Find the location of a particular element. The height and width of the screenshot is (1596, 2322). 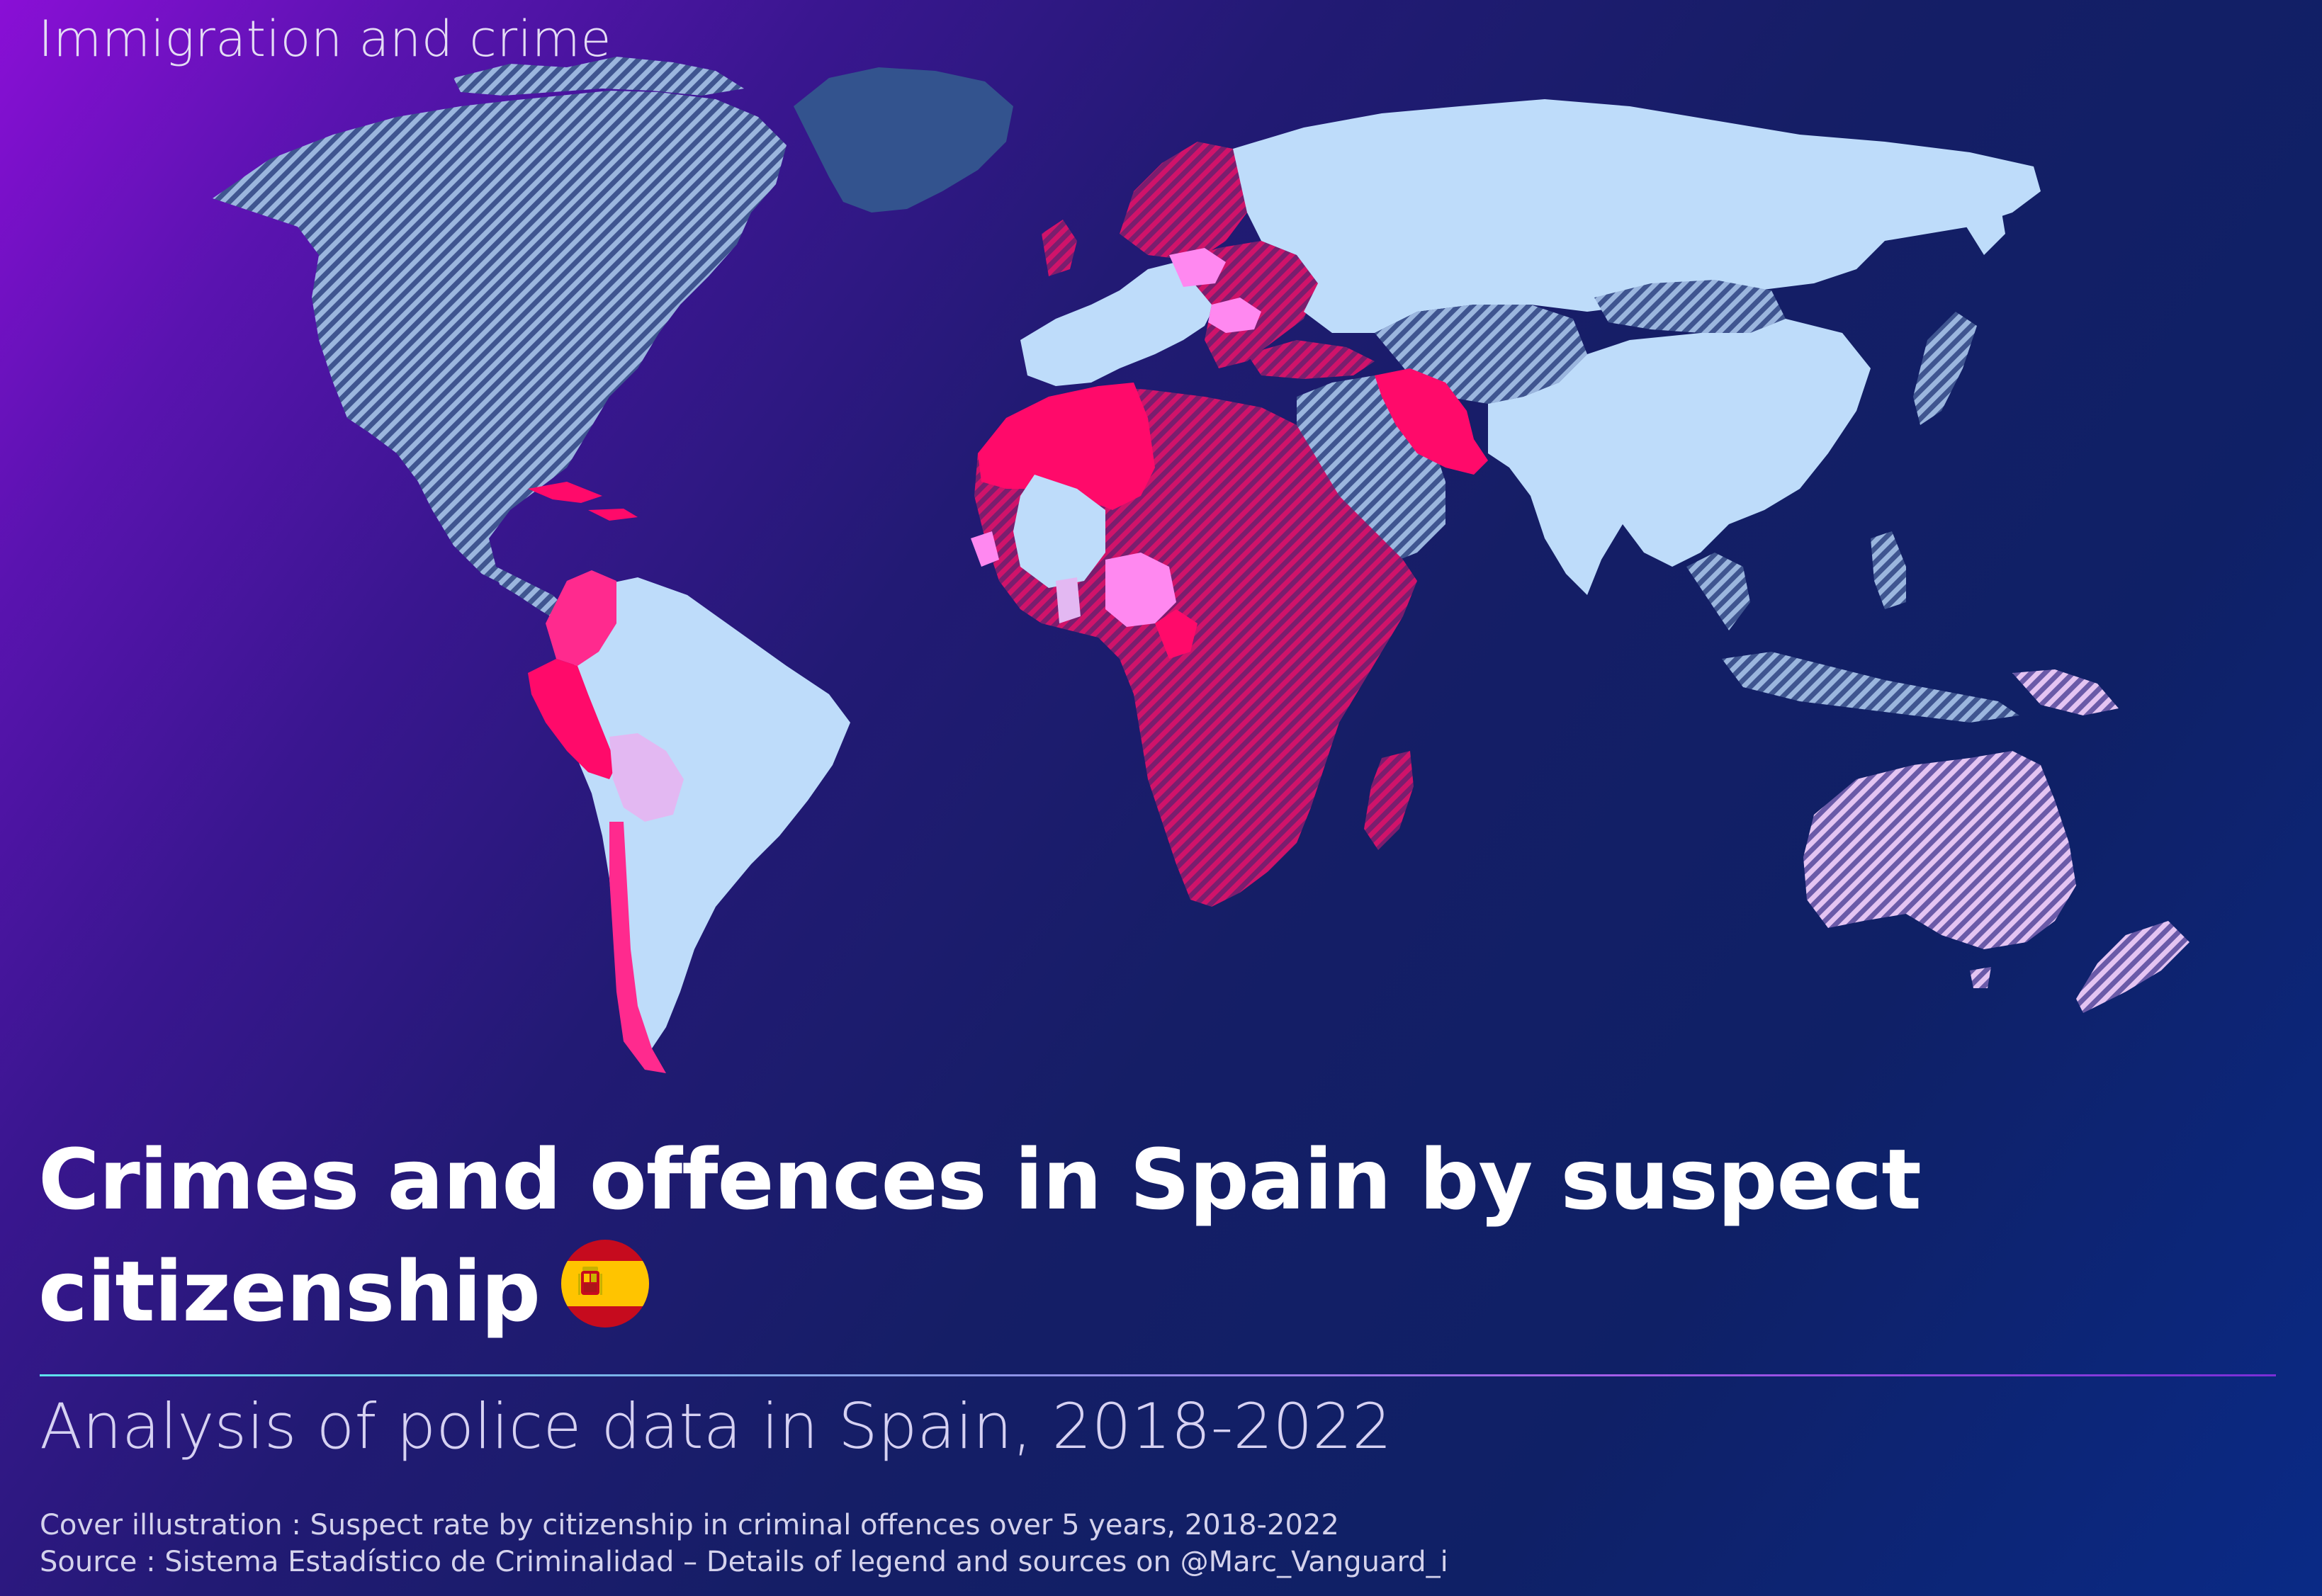

caribbean-region is located at coordinates (565, 493).